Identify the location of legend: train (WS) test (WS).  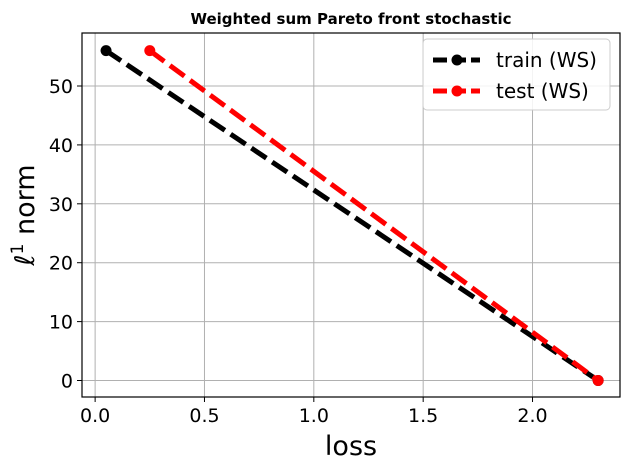
(516, 74).